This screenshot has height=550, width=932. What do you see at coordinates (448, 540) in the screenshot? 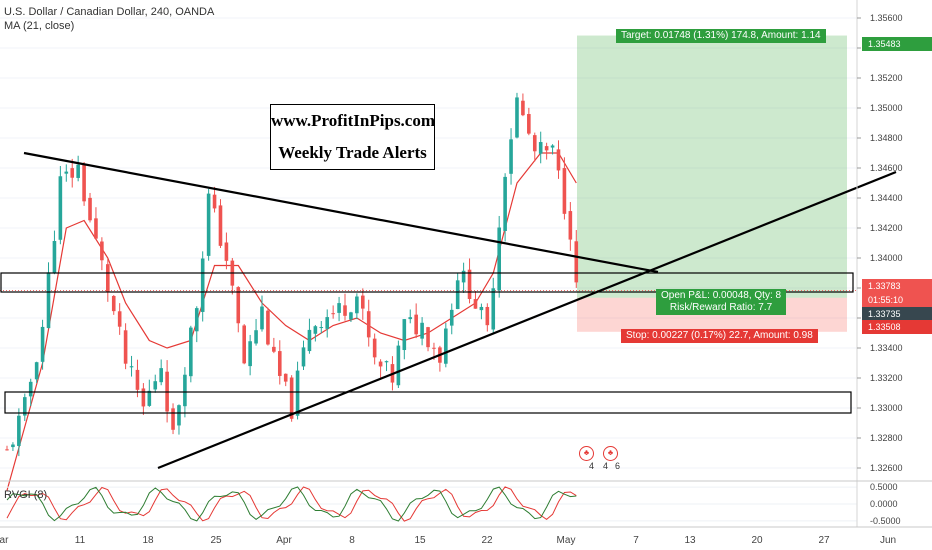
I see `time-axis-labels: ar 11 18 25 Apr 8 15 22 May 7 13 20 27 Jun` at bounding box center [448, 540].